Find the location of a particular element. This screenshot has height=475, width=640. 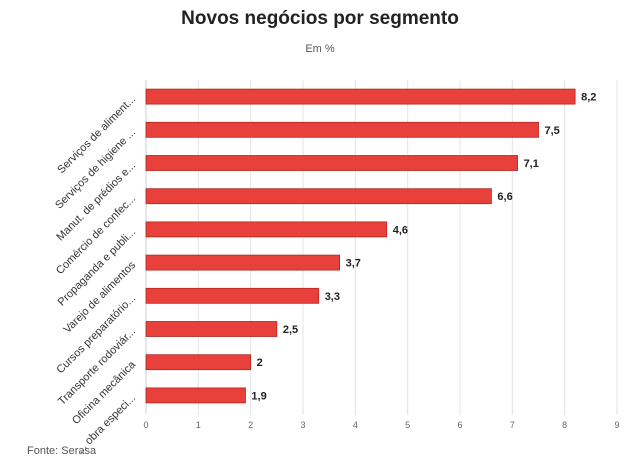

x-tick-label: 2 is located at coordinates (250, 425).